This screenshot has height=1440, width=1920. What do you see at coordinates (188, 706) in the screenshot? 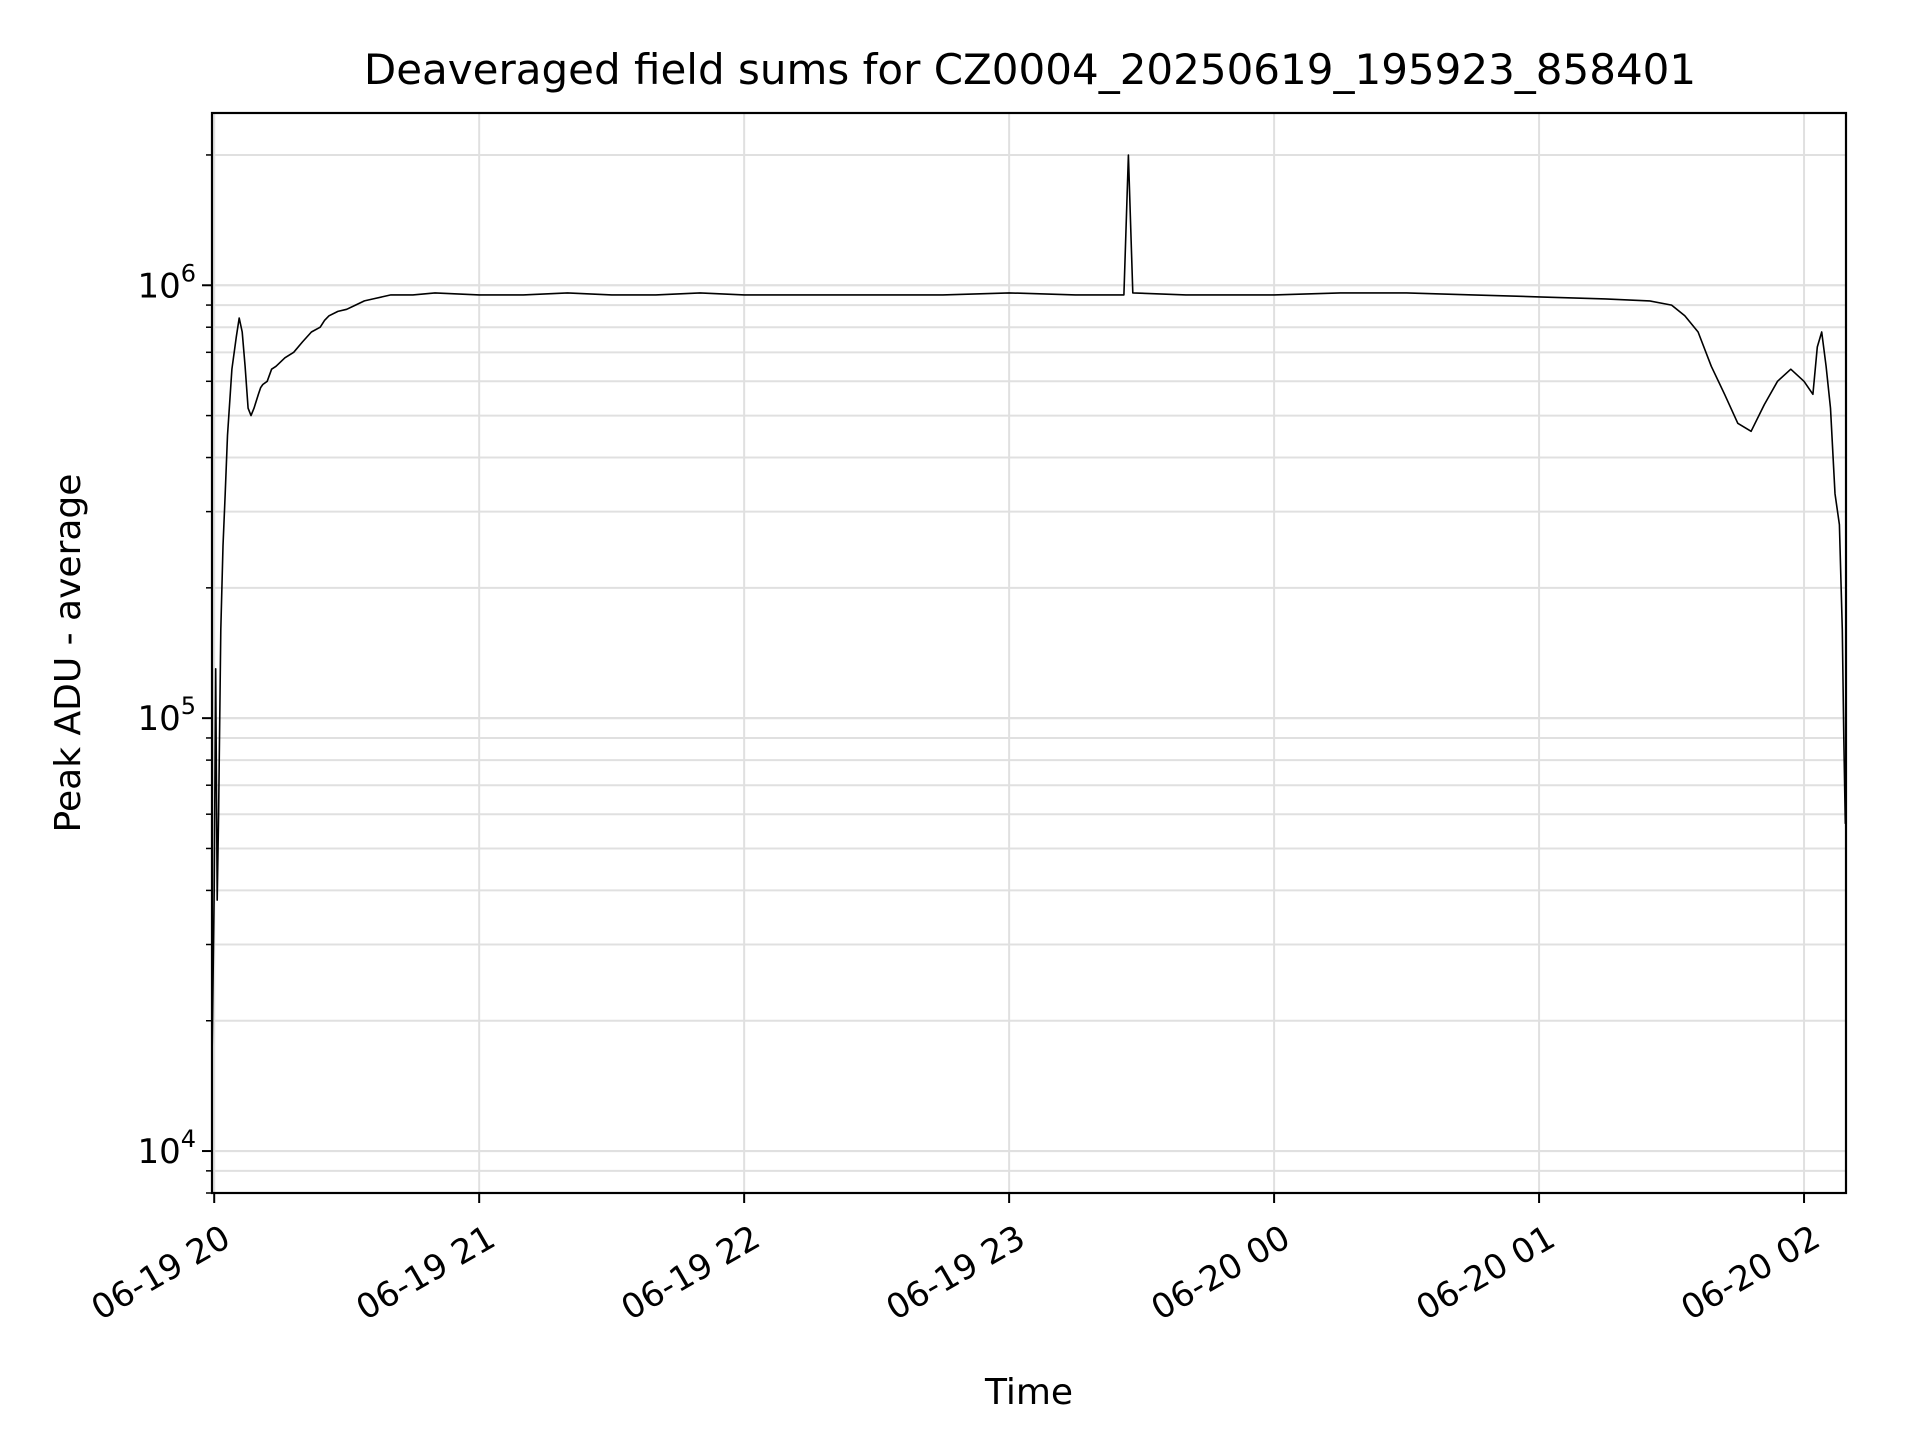
I see `y-tick-exponent: 5` at bounding box center [188, 706].